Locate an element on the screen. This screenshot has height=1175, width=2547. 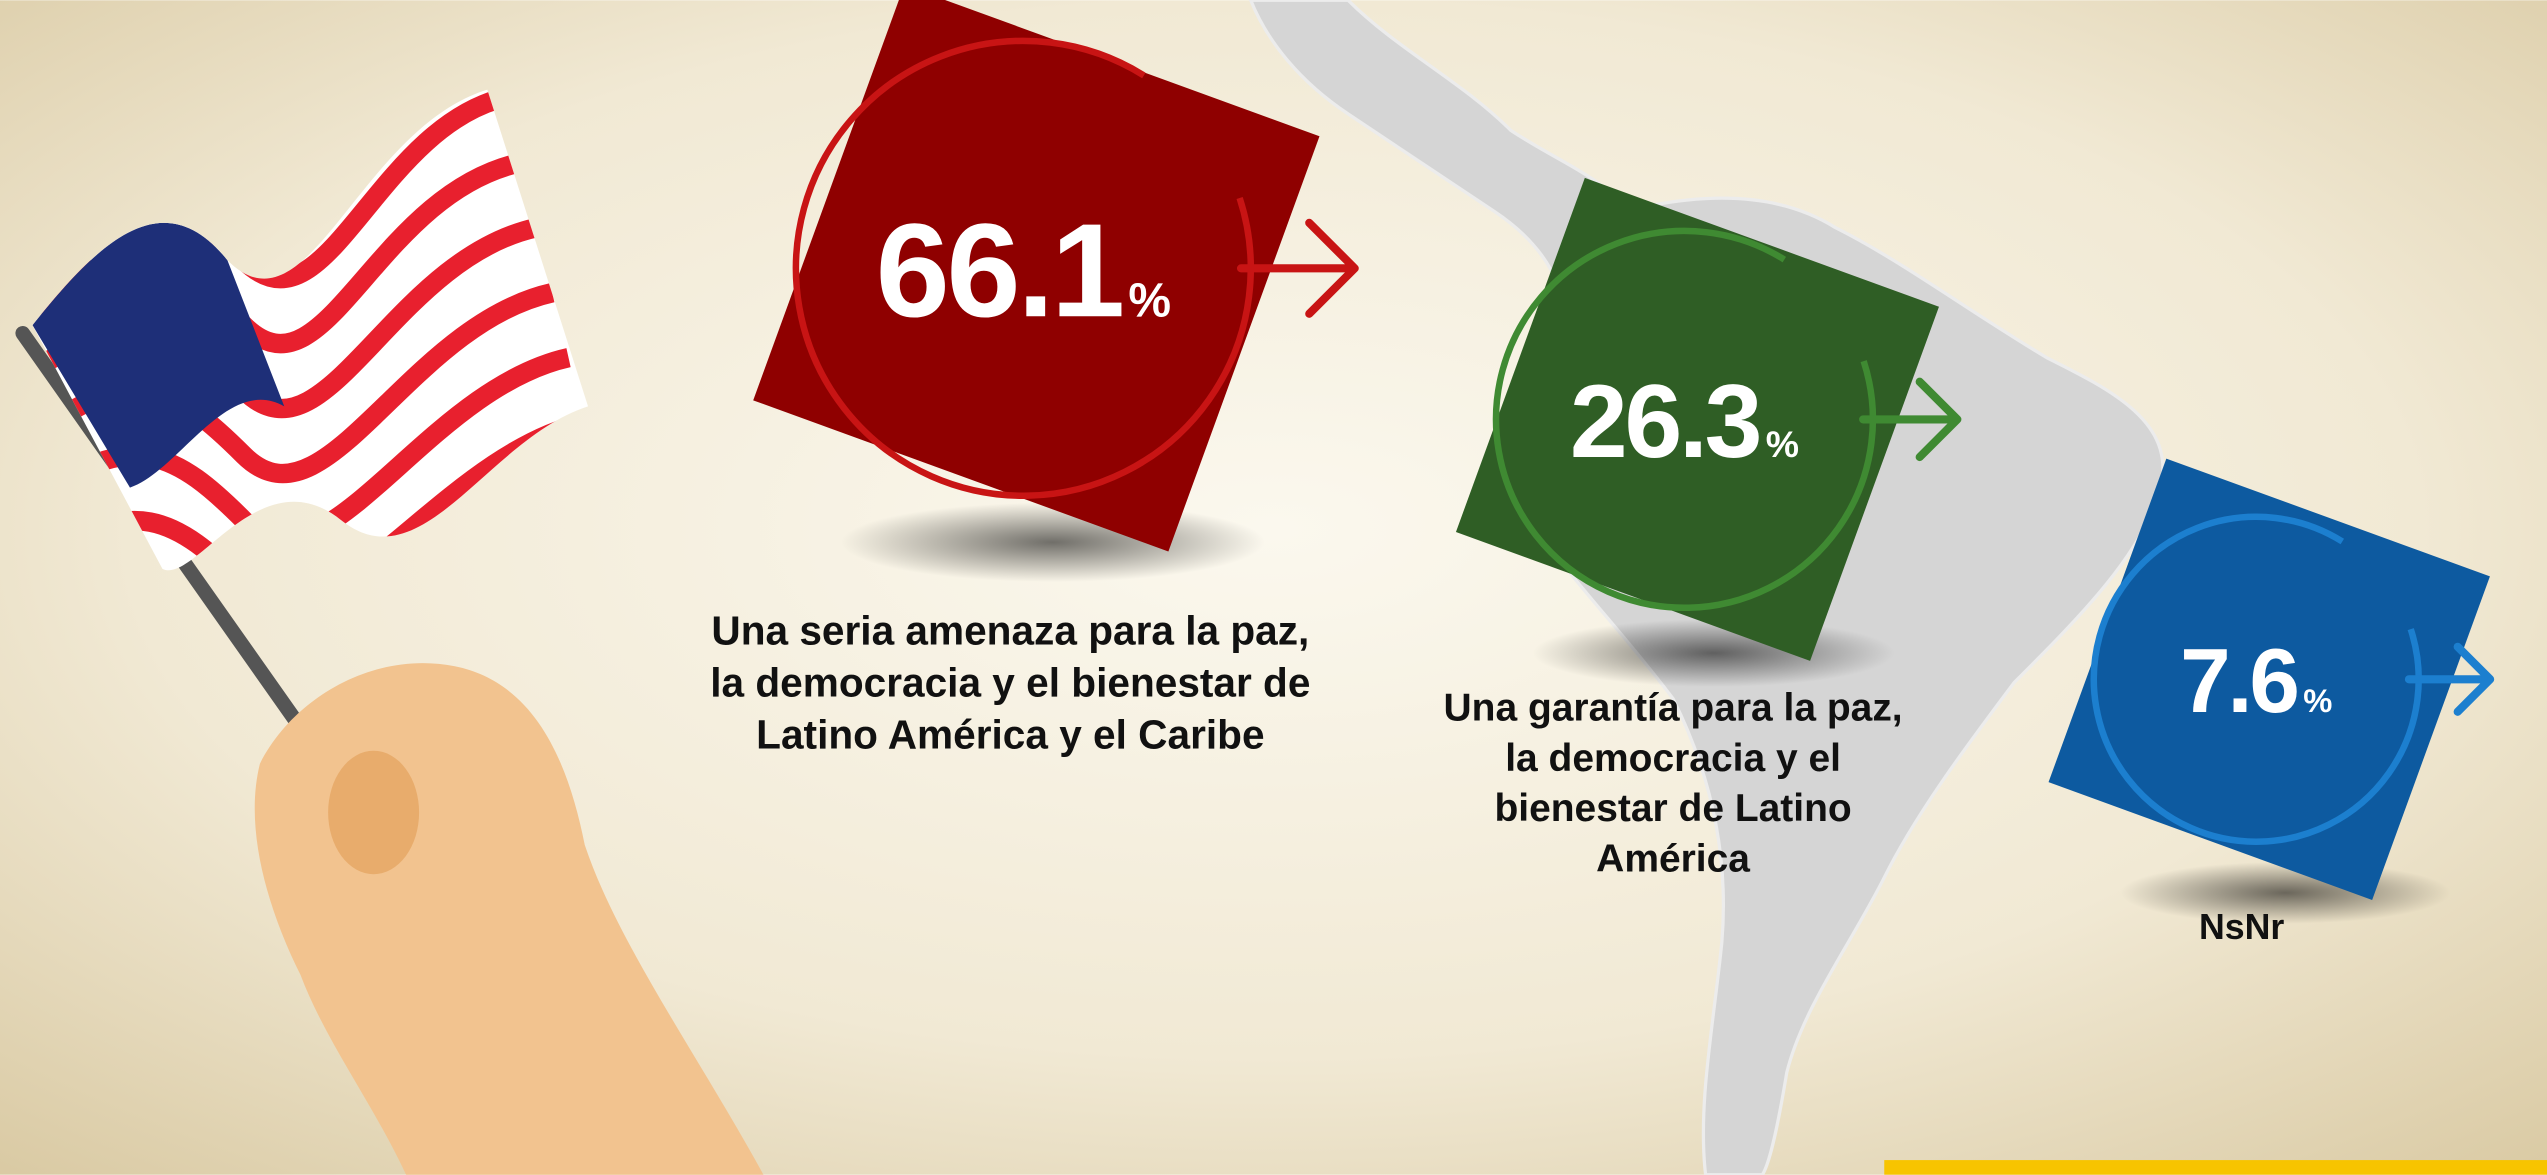
caption: NsNr is located at coordinates (2241, 927).